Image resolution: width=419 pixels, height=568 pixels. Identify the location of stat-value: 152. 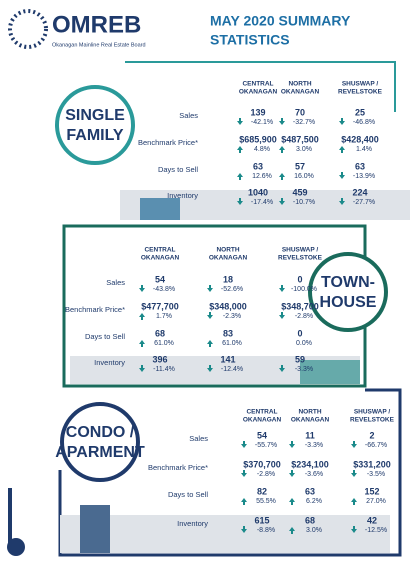
(371, 491).